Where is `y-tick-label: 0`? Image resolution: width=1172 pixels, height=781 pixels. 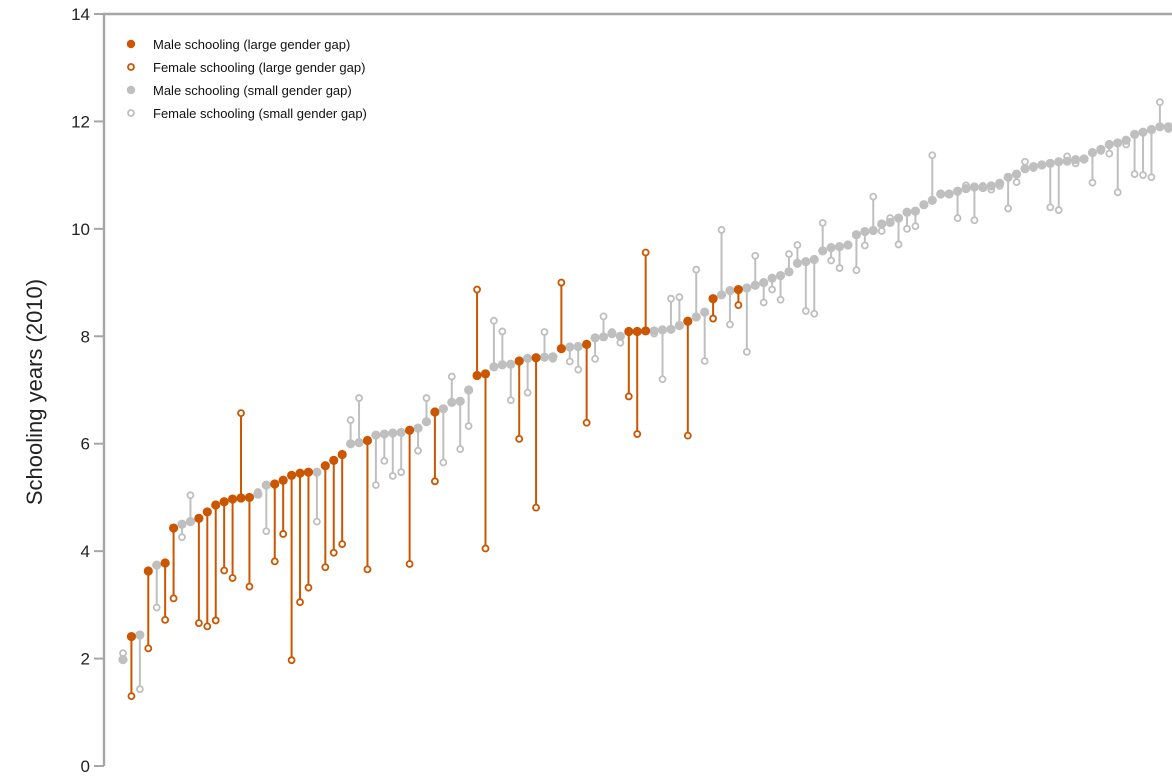
y-tick-label: 0 is located at coordinates (85, 766).